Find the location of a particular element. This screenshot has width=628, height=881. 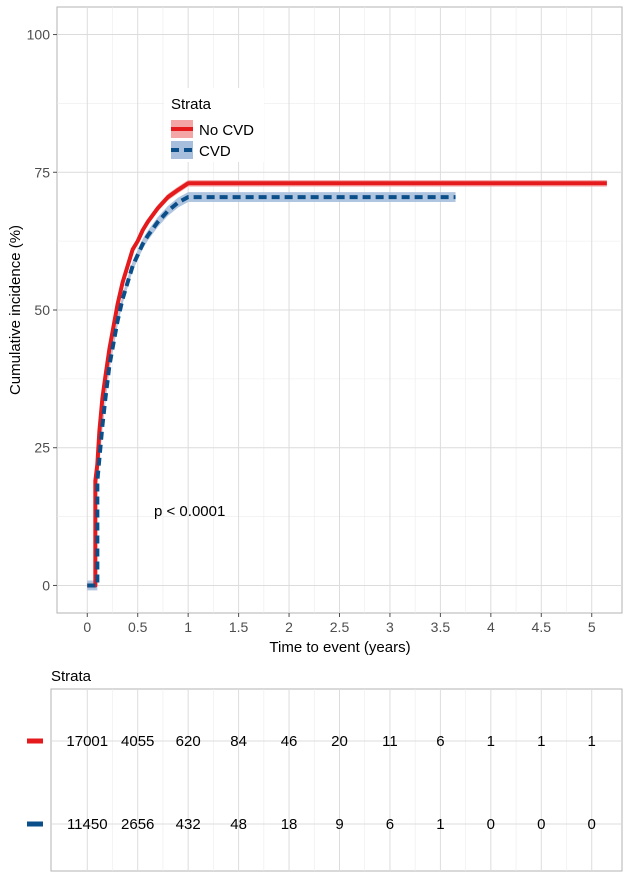

x-tick-label: 5 is located at coordinates (592, 627).